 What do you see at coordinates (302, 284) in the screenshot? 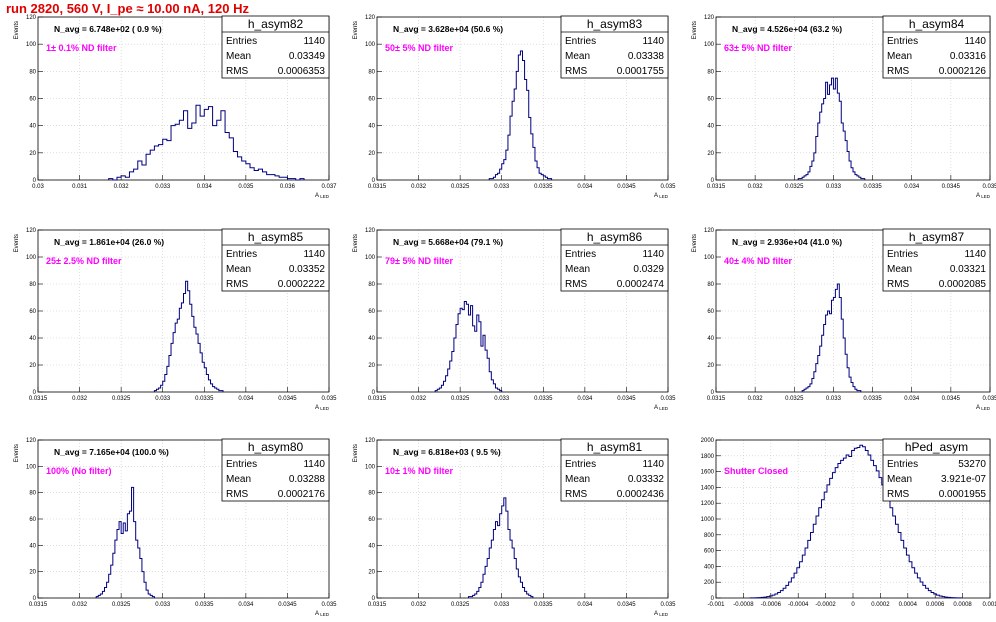
I see `stats-value: 0.0002222` at bounding box center [302, 284].